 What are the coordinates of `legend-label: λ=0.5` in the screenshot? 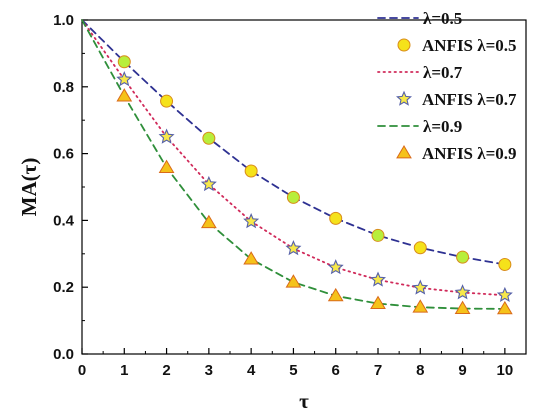 It's located at (442, 18).